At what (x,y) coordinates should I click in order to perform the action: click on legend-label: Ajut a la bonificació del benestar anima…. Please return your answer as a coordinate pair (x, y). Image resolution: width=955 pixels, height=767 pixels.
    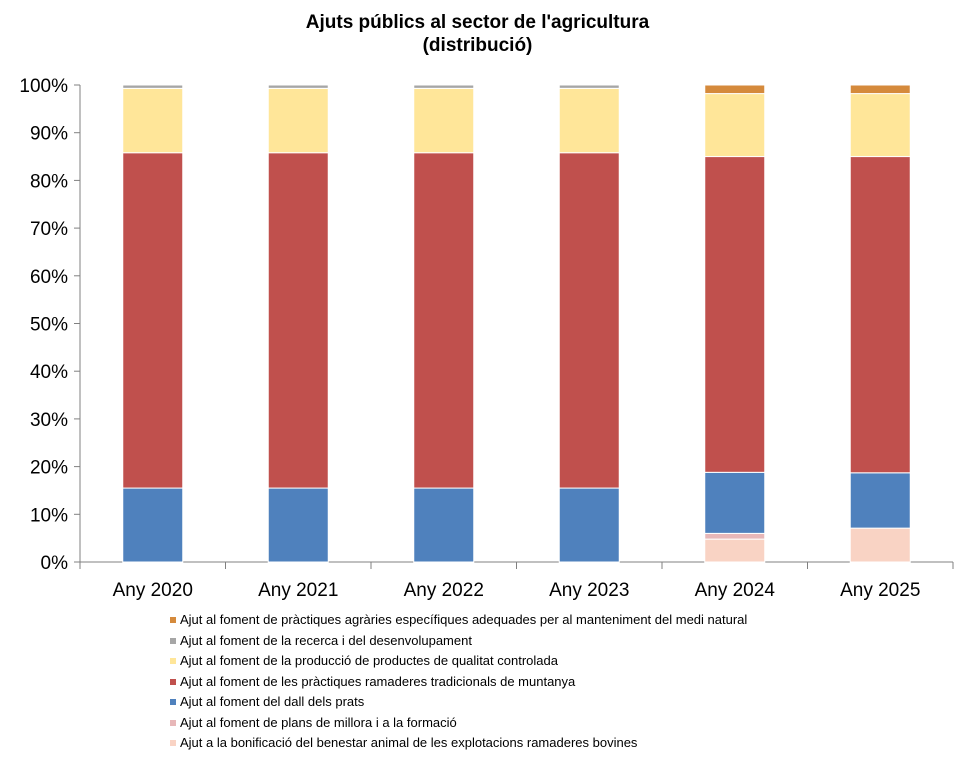
    Looking at the image, I should click on (409, 742).